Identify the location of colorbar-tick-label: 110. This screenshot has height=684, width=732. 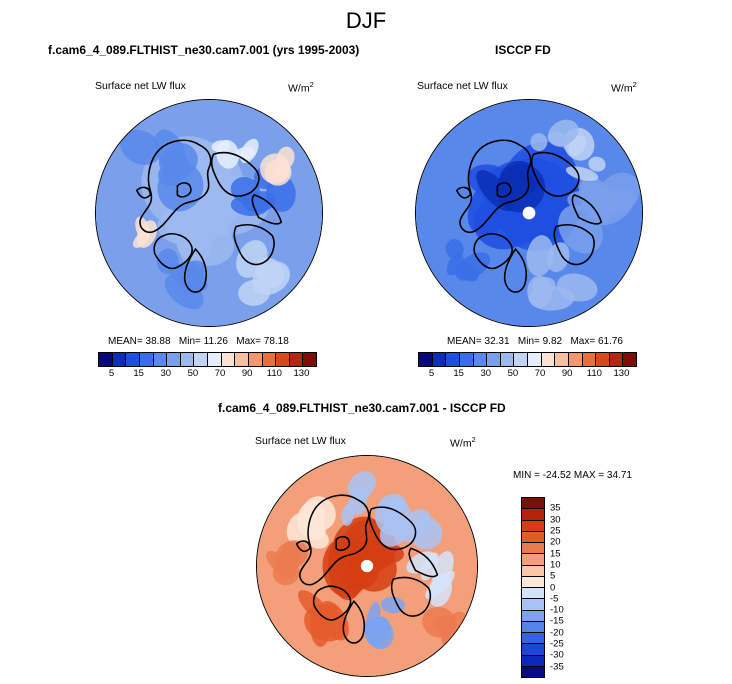
(594, 373).